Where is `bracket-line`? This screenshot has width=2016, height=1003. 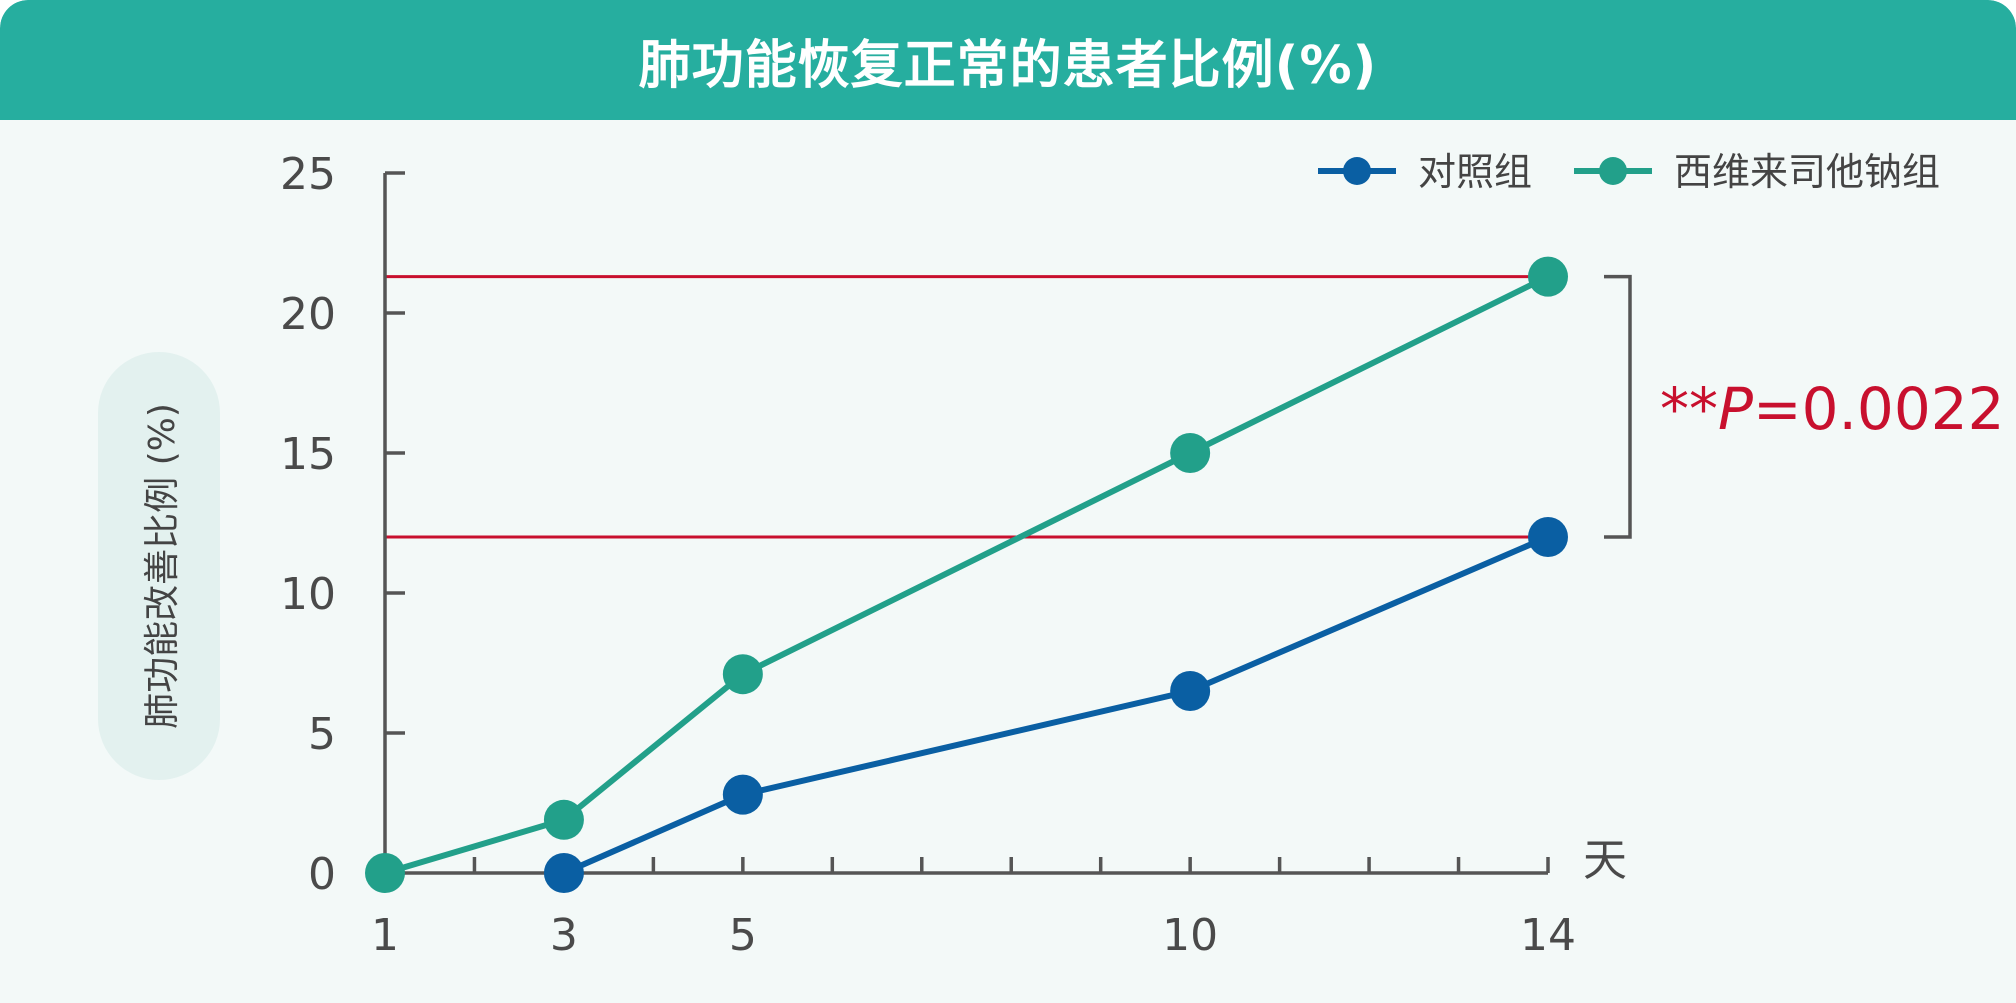
bracket-line is located at coordinates (1618, 406).